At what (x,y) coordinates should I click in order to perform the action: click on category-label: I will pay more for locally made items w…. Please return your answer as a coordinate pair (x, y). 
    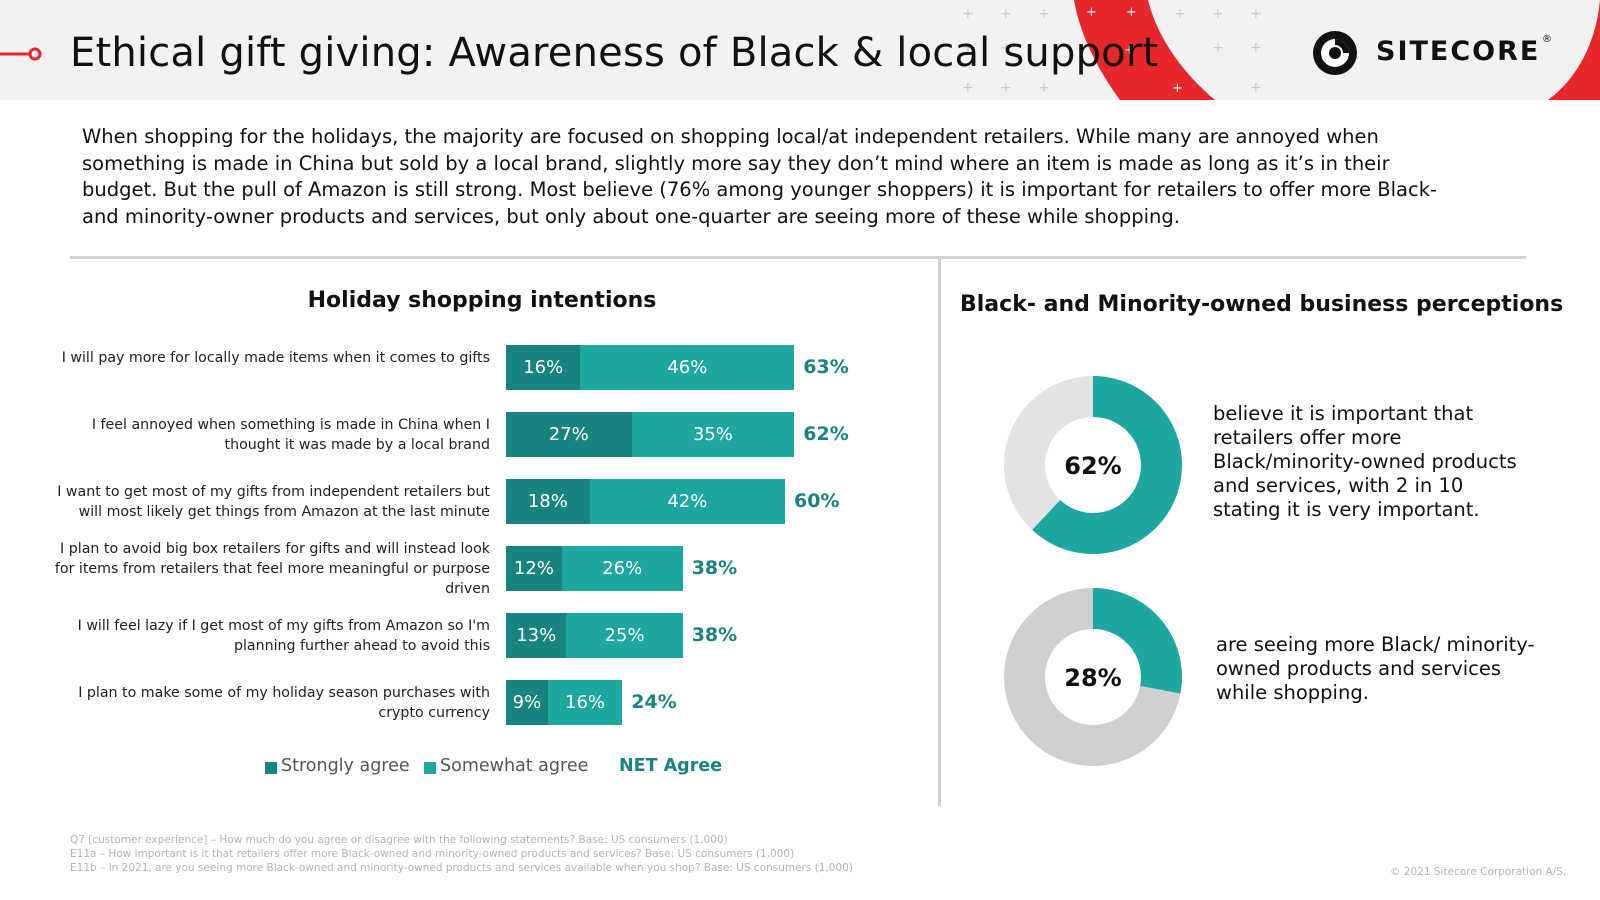
    Looking at the image, I should click on (275, 357).